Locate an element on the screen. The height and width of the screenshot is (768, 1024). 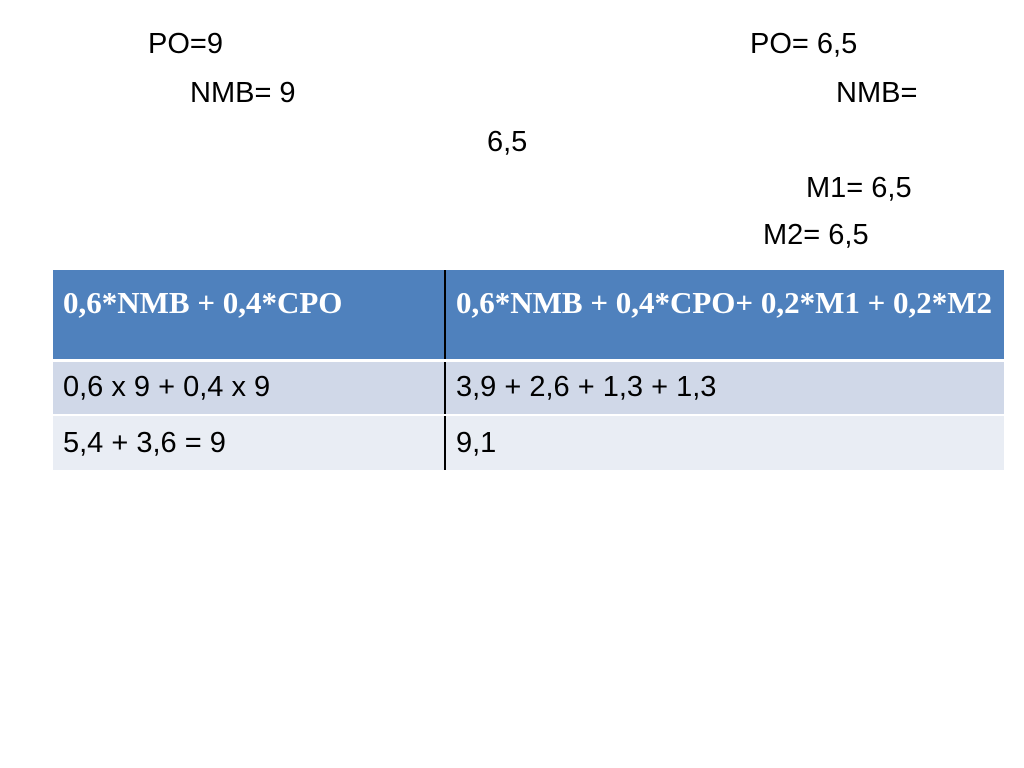
right-nmb-value: 6,5 is located at coordinates (507, 142).